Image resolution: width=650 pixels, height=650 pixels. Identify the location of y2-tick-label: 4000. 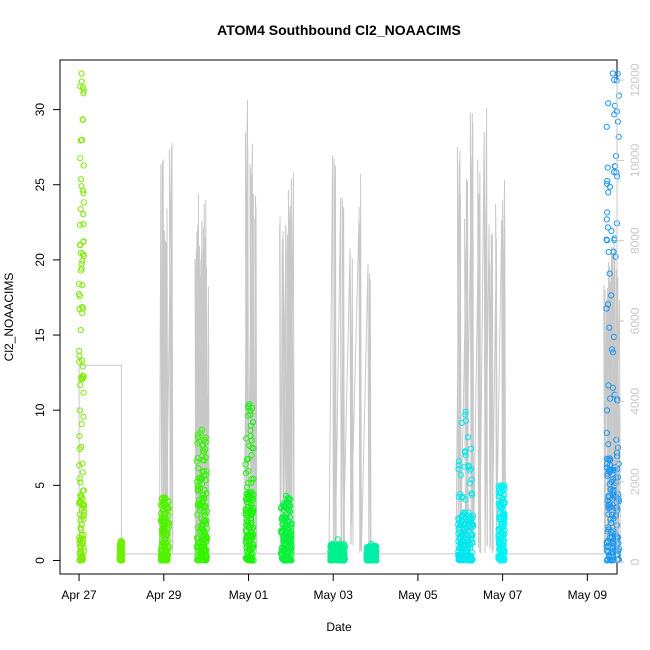
(635, 401).